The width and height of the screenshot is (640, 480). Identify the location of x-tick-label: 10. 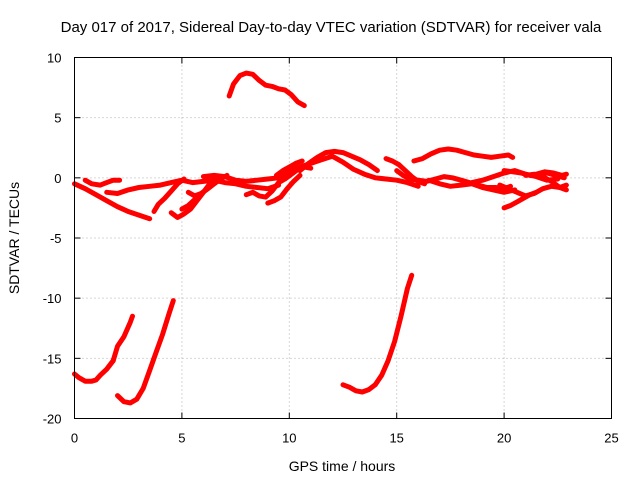
(289, 438).